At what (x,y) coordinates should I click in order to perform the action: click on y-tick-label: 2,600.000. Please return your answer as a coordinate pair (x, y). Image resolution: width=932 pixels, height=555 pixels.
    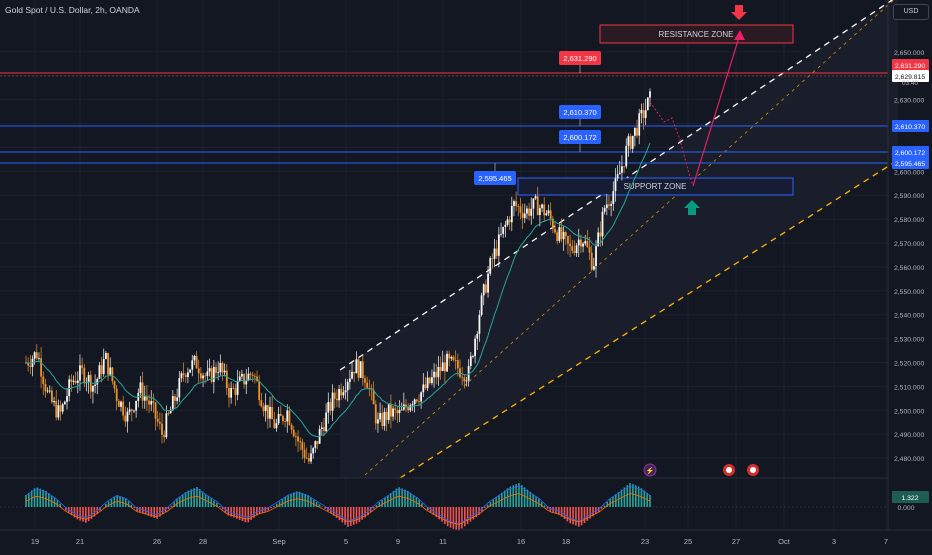
    Looking at the image, I should click on (909, 172).